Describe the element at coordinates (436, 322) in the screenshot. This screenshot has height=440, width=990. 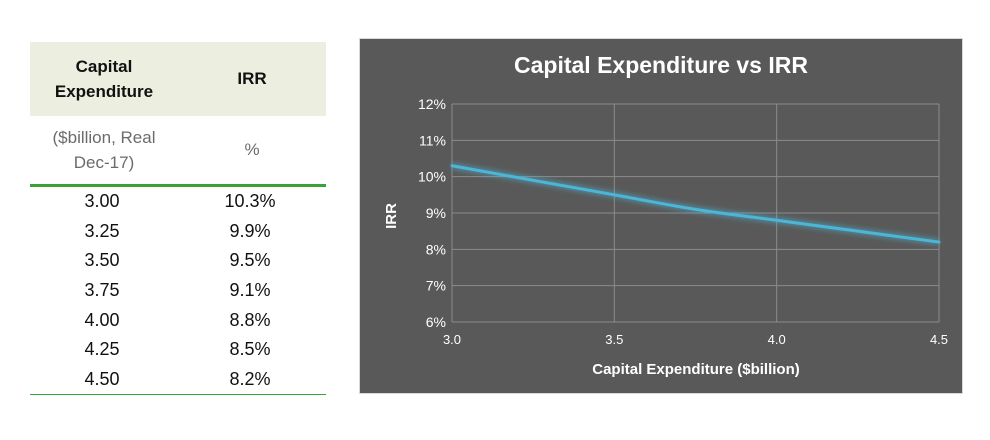
I see `y-tick-label: 6%` at that location.